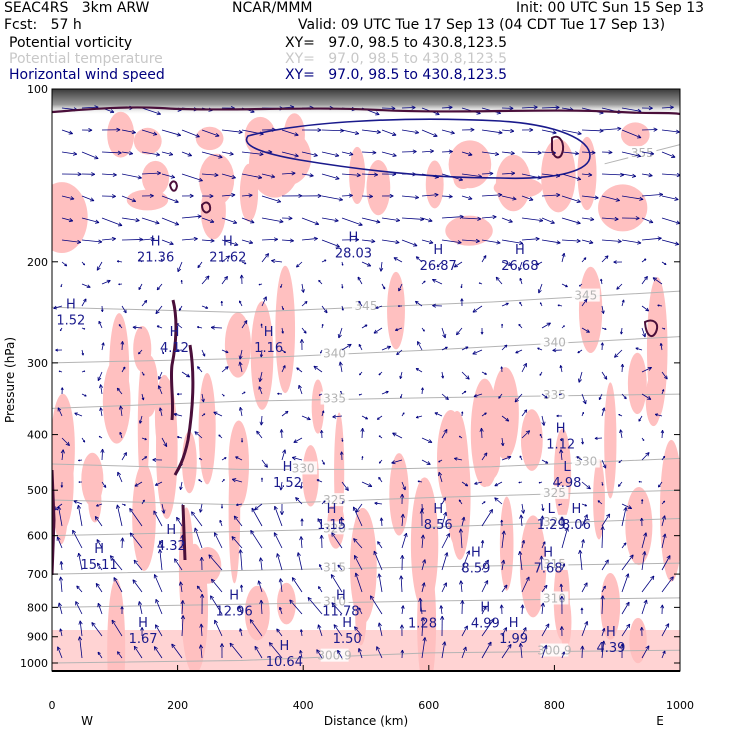 This screenshot has height=740, width=740. I want to click on y-tick-label: 1000, so click(34, 663).